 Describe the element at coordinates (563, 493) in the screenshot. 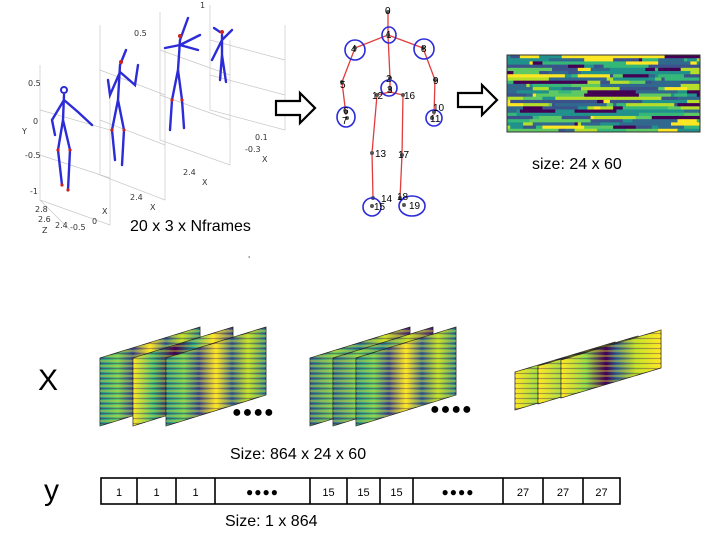

I see `label-cell-9: 27` at that location.